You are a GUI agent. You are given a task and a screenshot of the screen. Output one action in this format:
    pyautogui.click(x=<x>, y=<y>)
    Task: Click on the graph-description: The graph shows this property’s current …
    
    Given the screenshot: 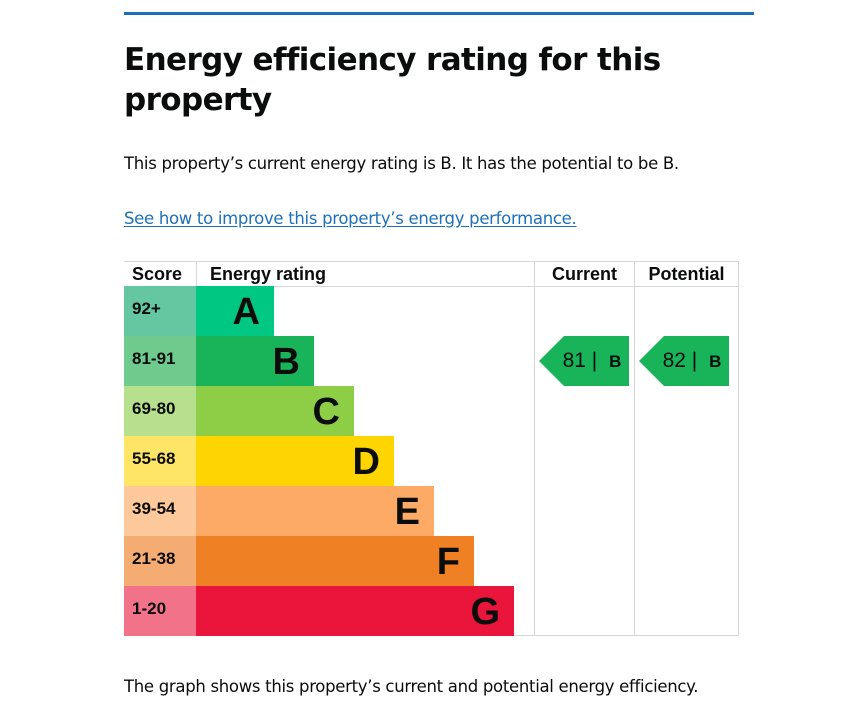 What is the action you would take?
    pyautogui.click(x=411, y=686)
    